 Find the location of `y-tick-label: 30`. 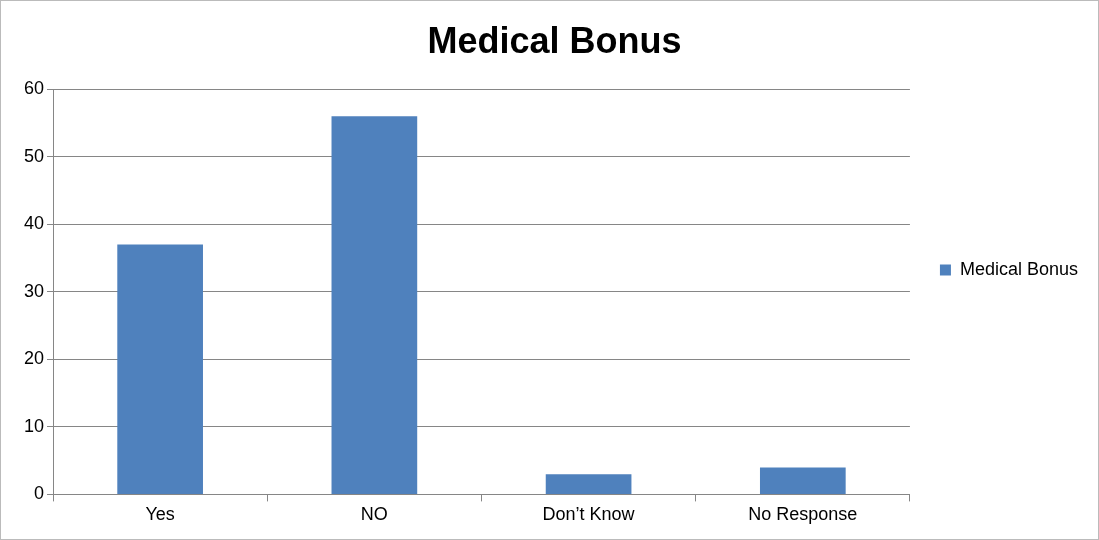

y-tick-label: 30 is located at coordinates (34, 290).